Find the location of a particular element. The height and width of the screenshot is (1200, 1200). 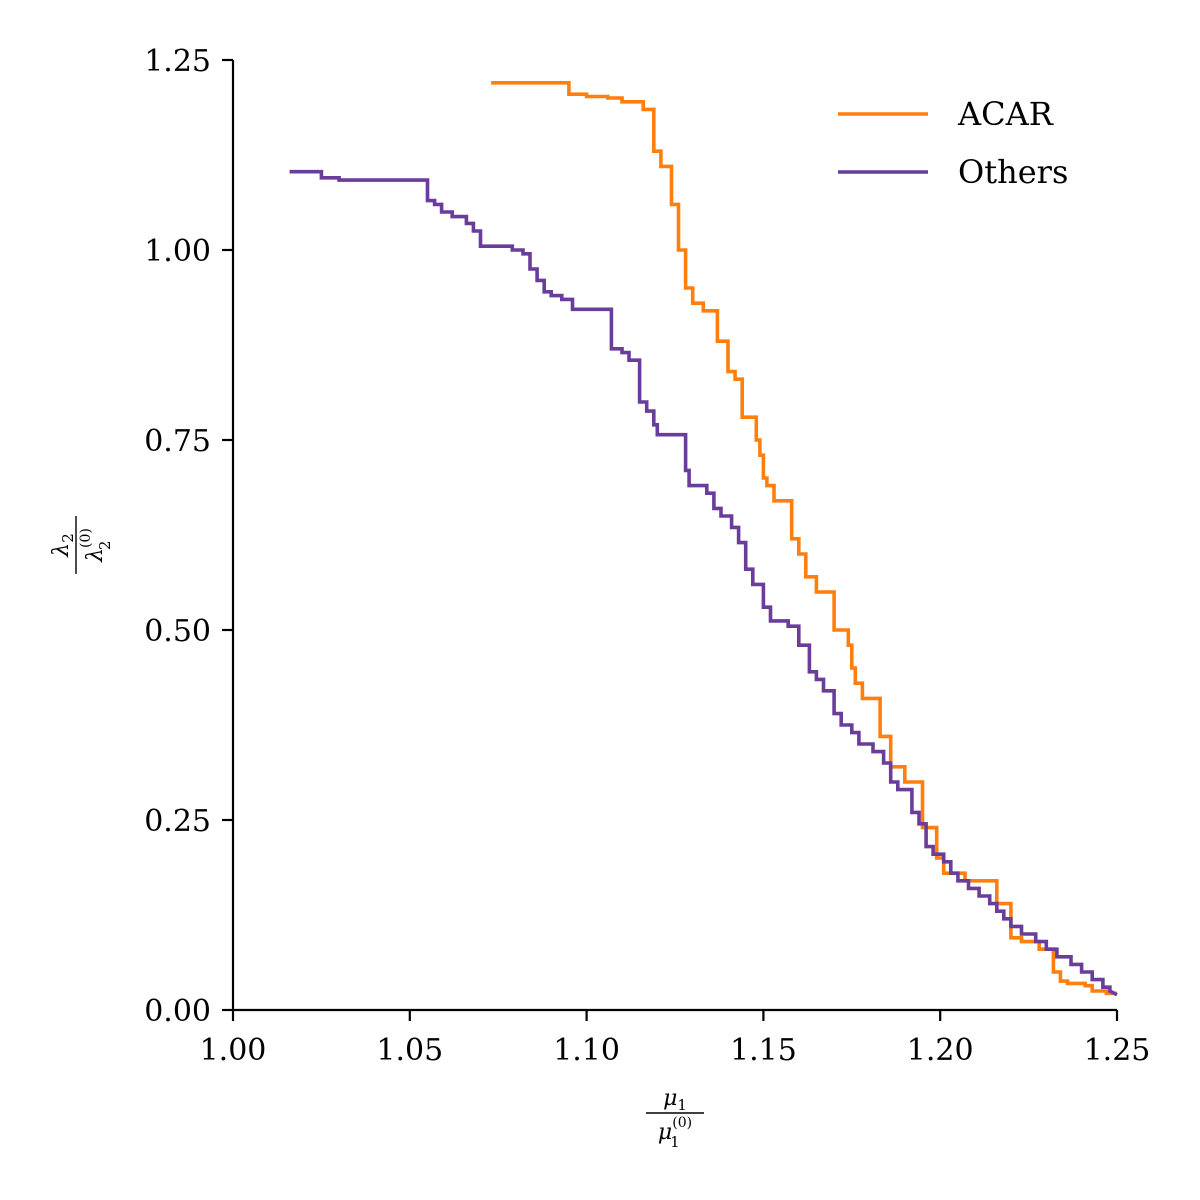

y-tick-label: 1.25 is located at coordinates (177, 61).